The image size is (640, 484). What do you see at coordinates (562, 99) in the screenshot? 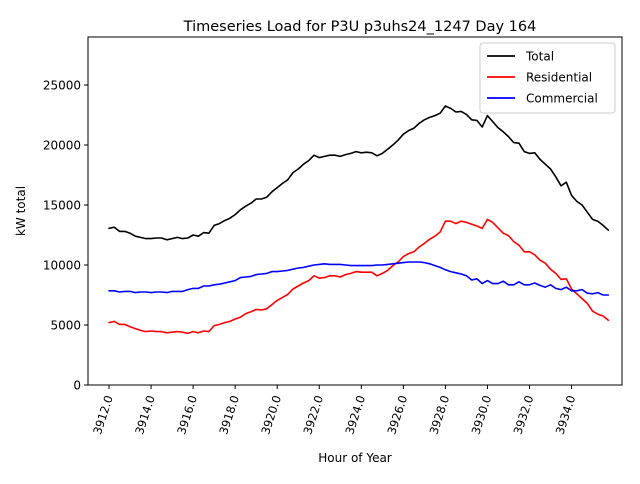
I see `legend-label-commercial: Commercial` at bounding box center [562, 99].